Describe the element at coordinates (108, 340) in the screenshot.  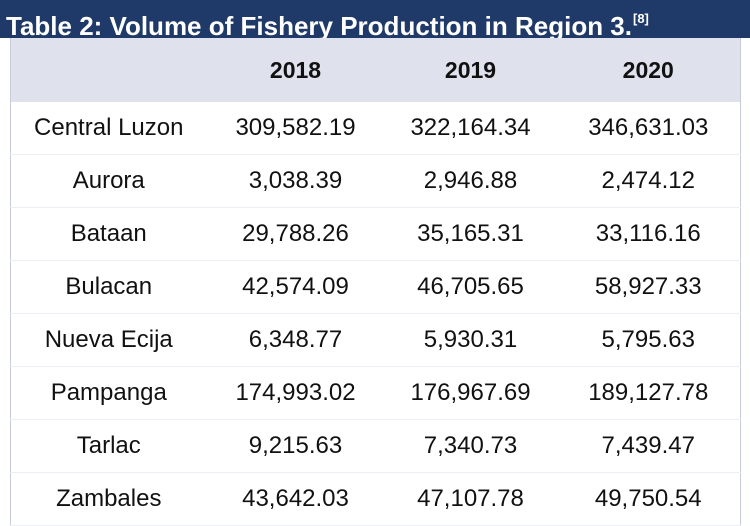
I see `row-label: Nueva Ecija` at that location.